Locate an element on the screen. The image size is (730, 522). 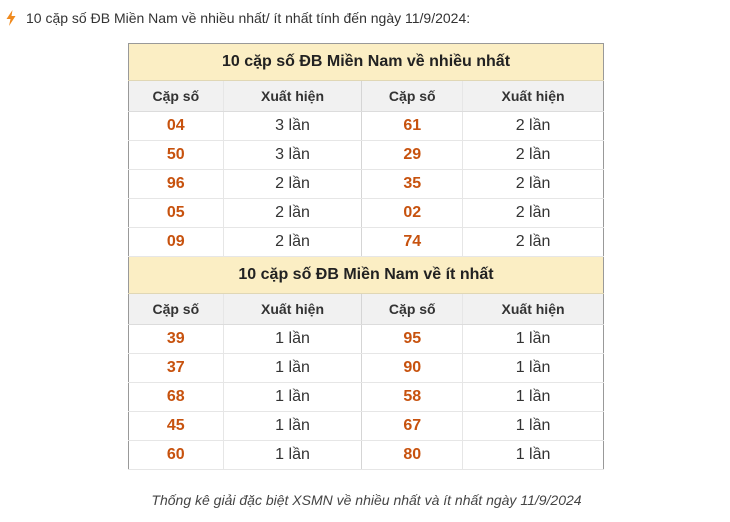
pair-number: 09 is located at coordinates (176, 242).